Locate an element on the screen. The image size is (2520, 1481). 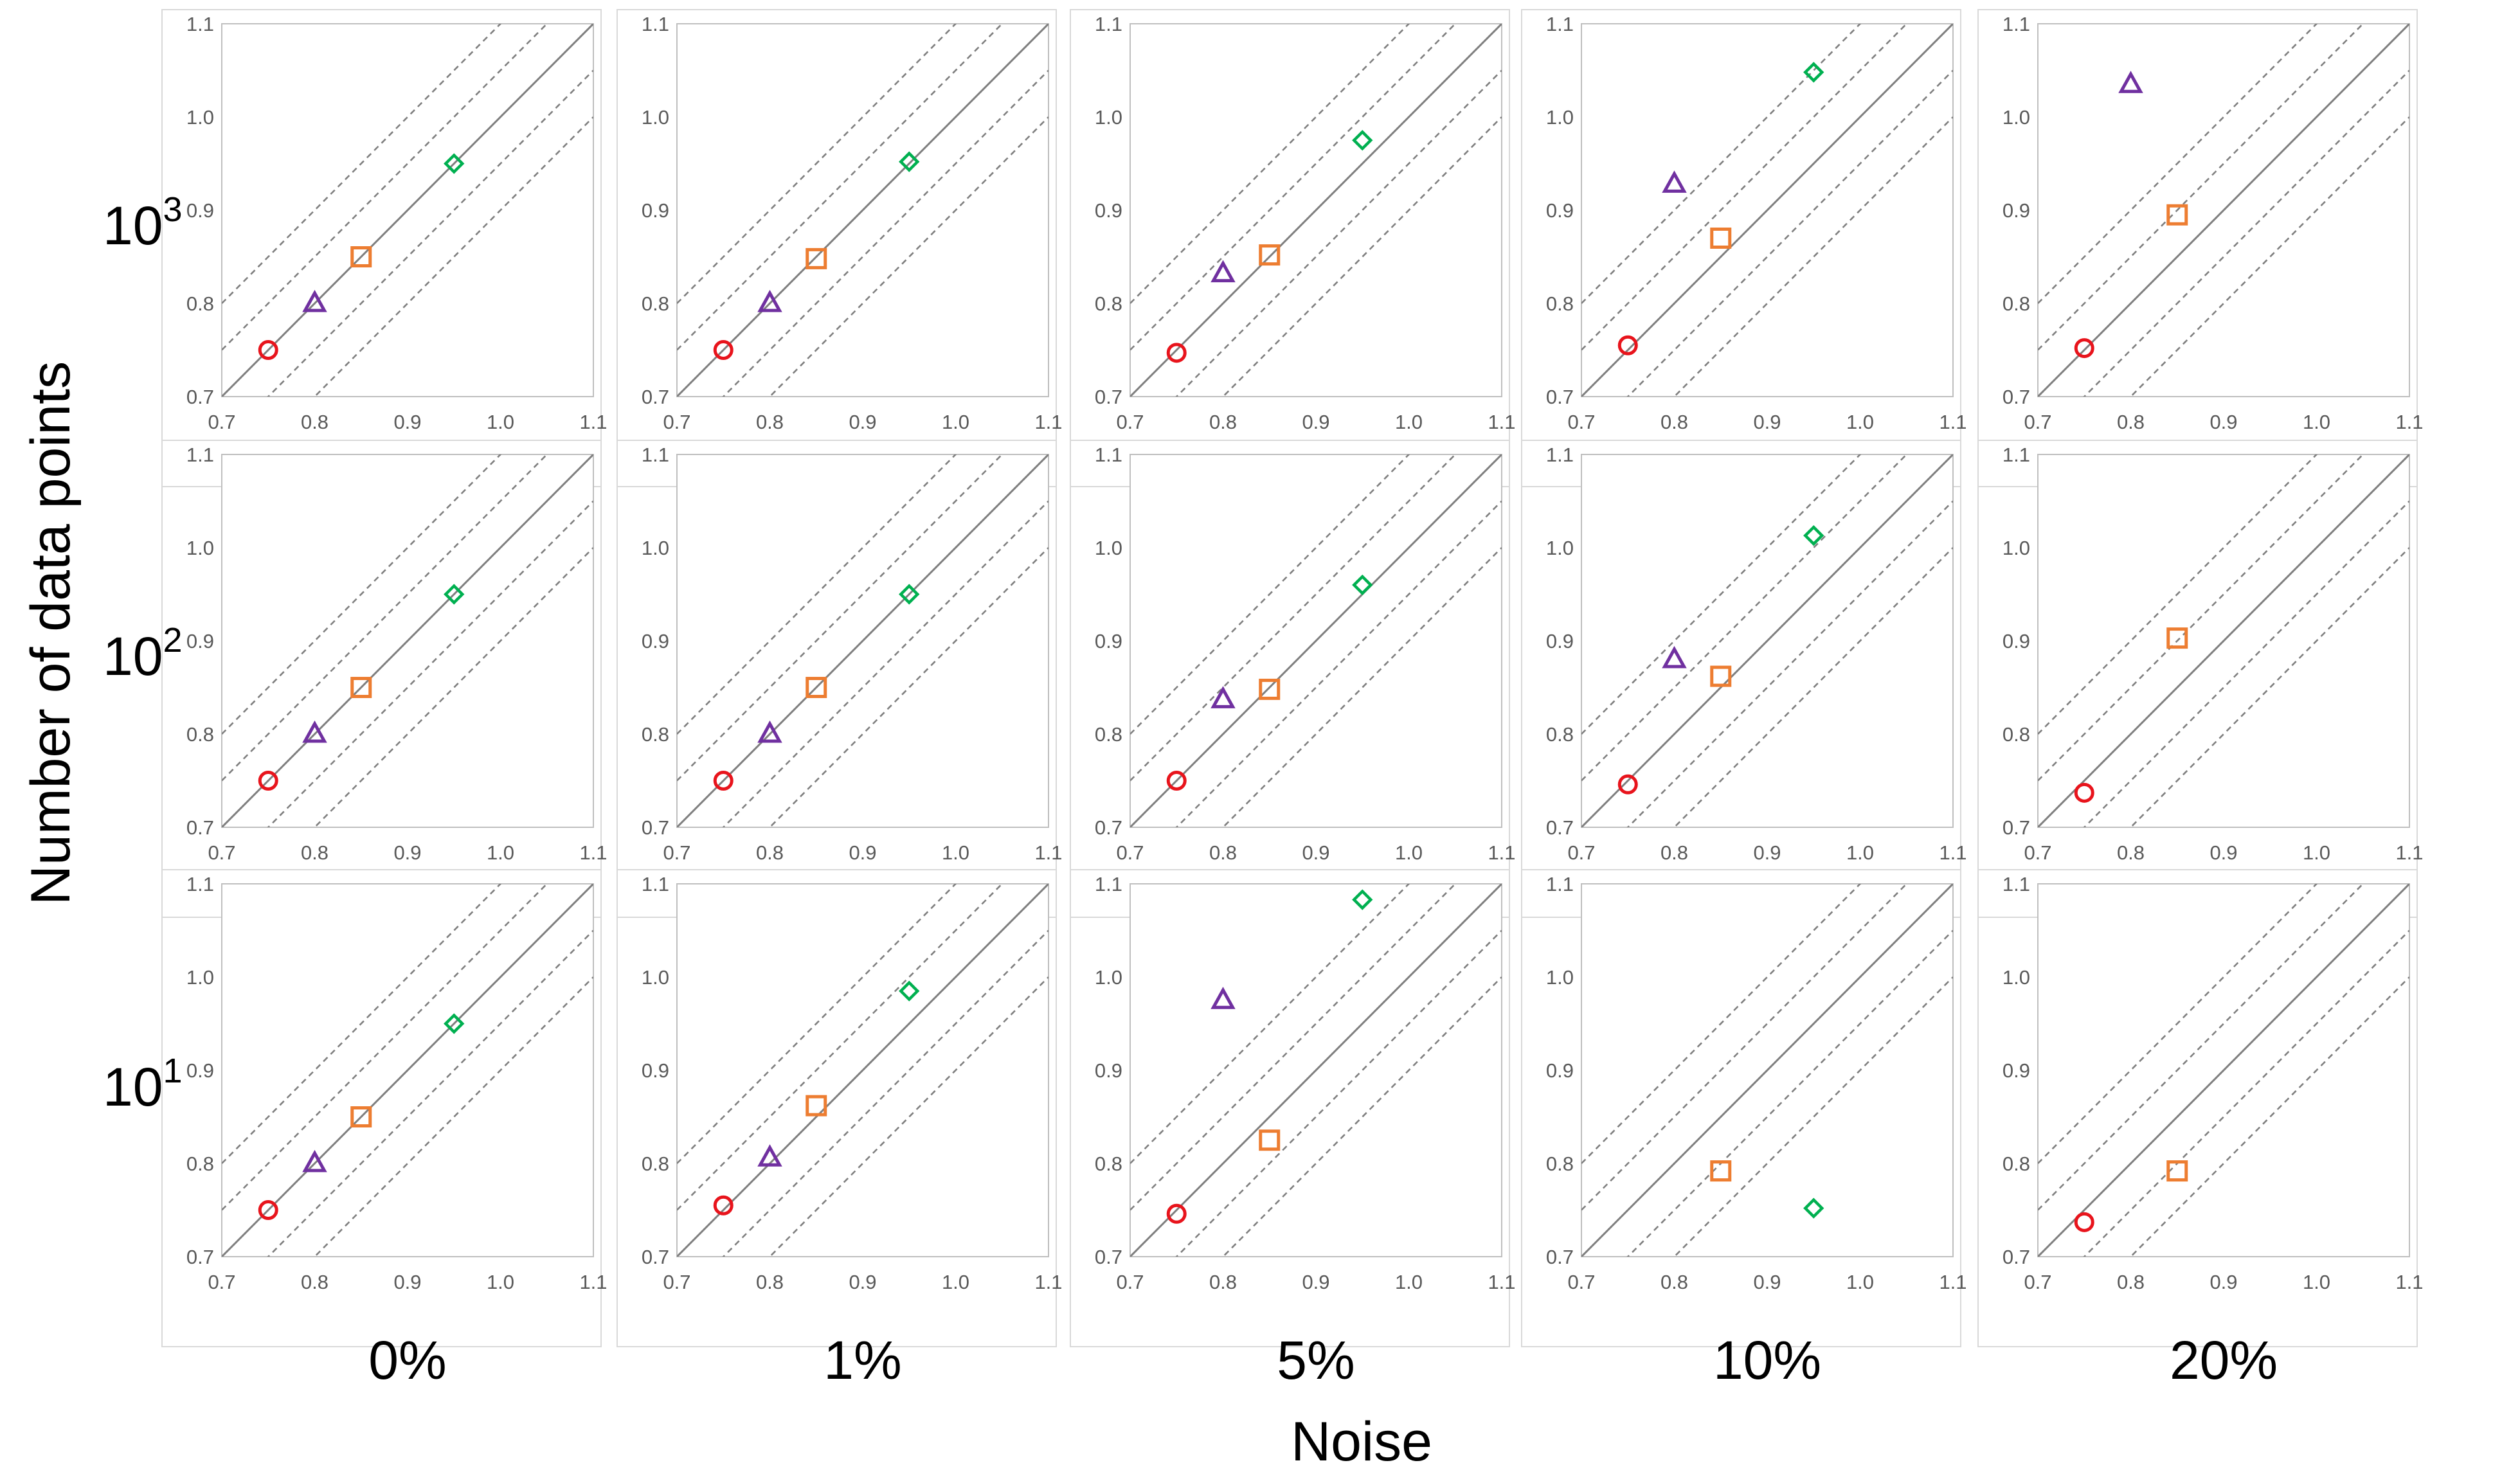
row-label-base: 10 is located at coordinates (133, 656).